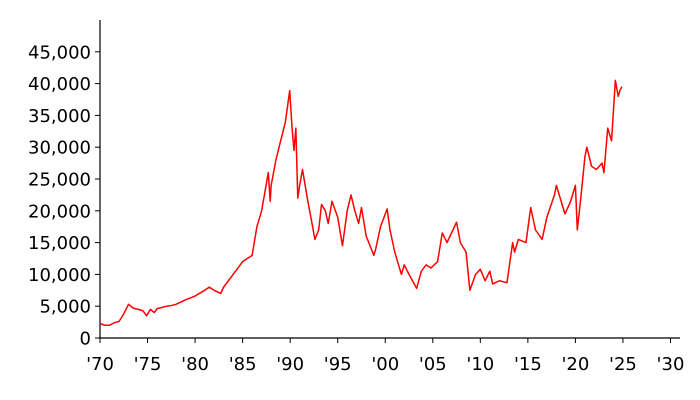 The image size is (700, 400). What do you see at coordinates (480, 364) in the screenshot?
I see `x-tick-label: '10` at bounding box center [480, 364].